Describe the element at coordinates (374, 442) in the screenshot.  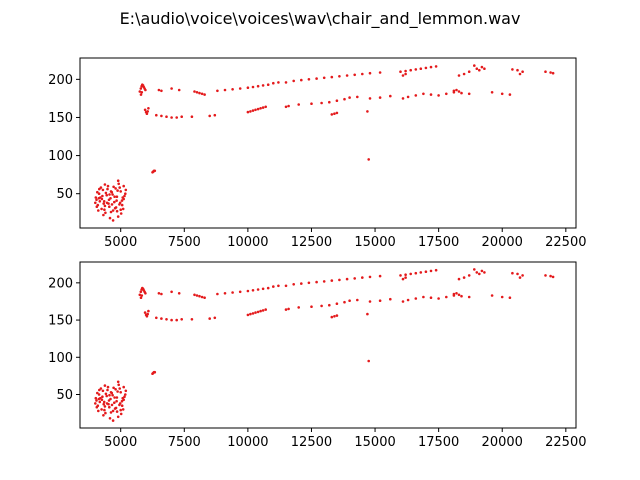
I see `x-tick-label: 15000` at that location.